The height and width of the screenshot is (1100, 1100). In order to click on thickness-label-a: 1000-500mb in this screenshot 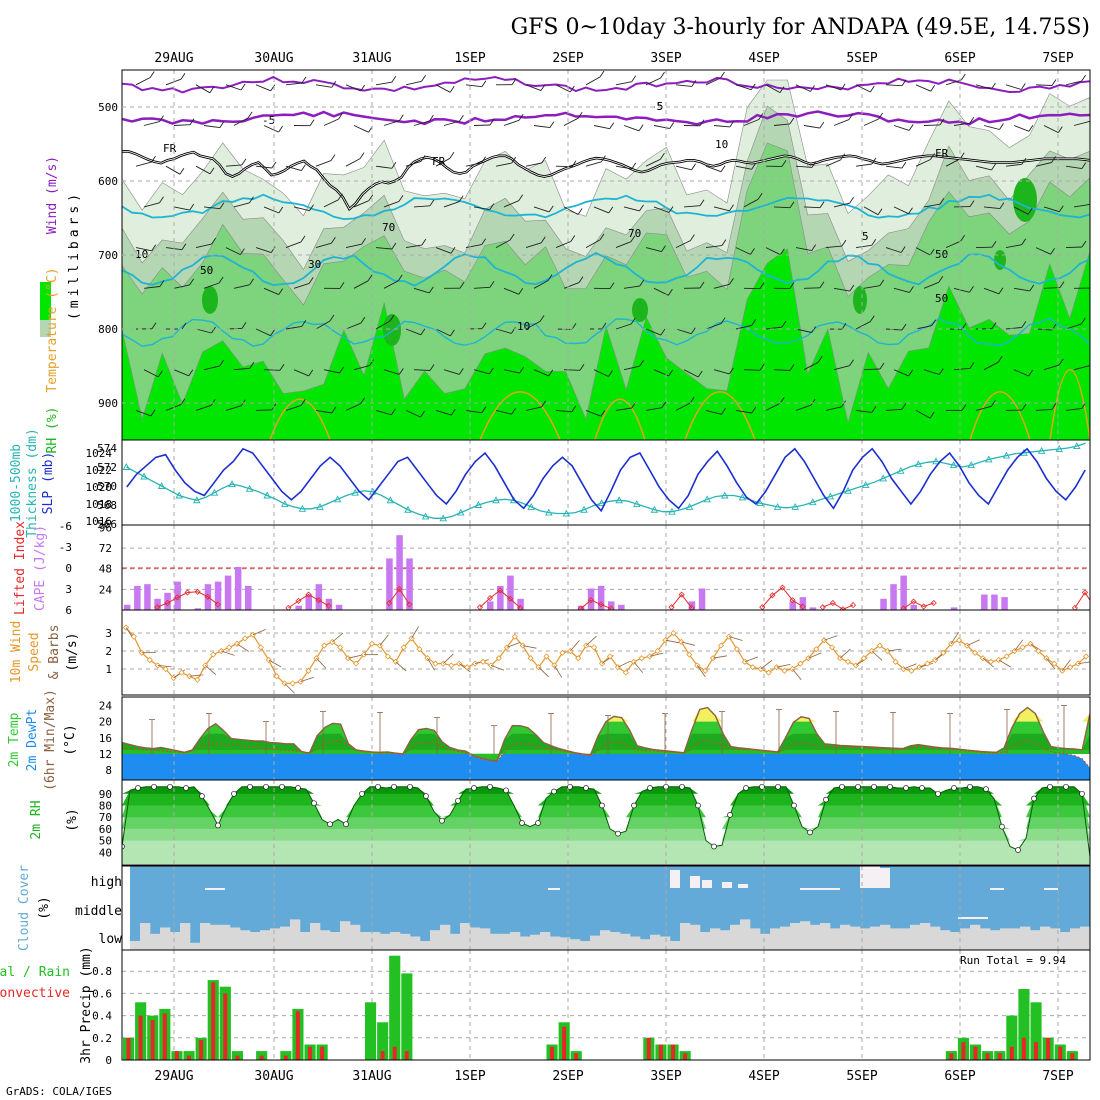, I will do `click(16, 483)`.